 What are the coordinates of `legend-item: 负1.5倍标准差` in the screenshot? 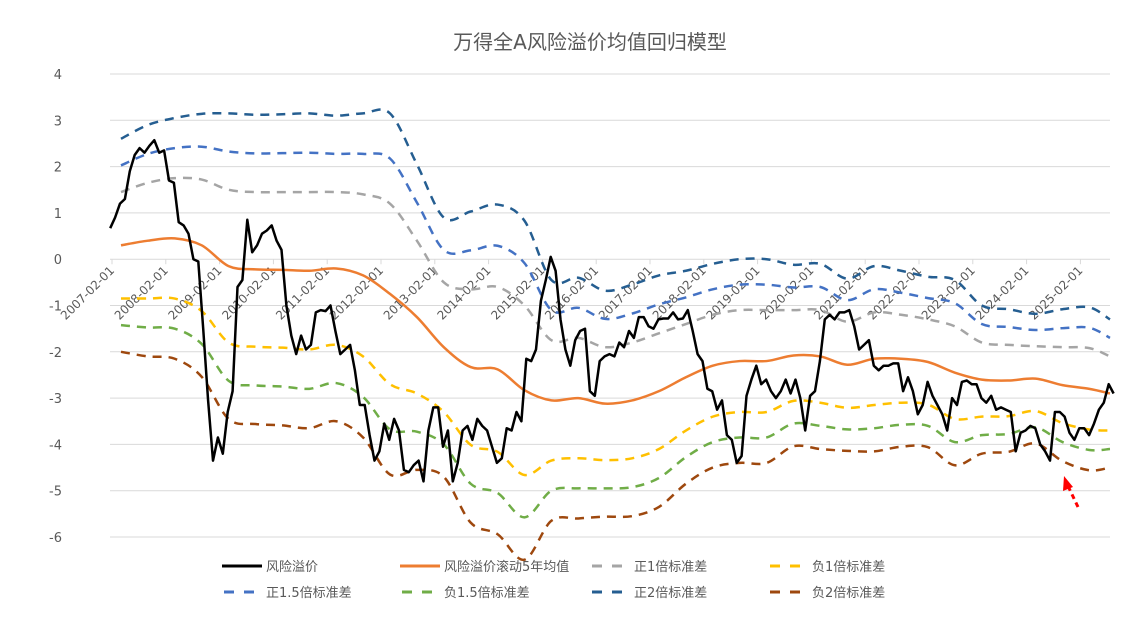 It's located at (466, 593).